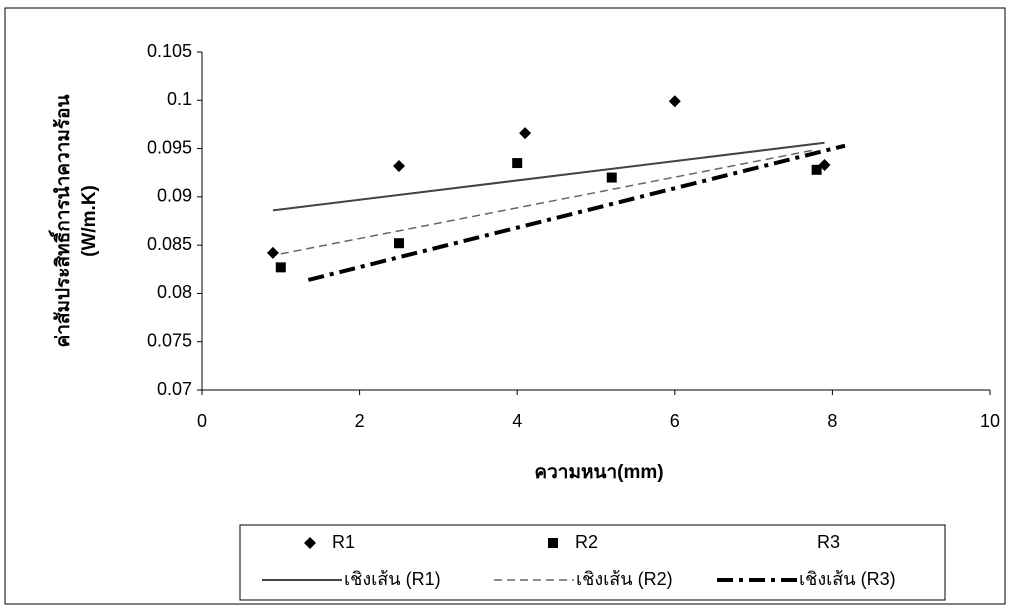  I want to click on y-tick-label: 0.095, so click(169, 147).